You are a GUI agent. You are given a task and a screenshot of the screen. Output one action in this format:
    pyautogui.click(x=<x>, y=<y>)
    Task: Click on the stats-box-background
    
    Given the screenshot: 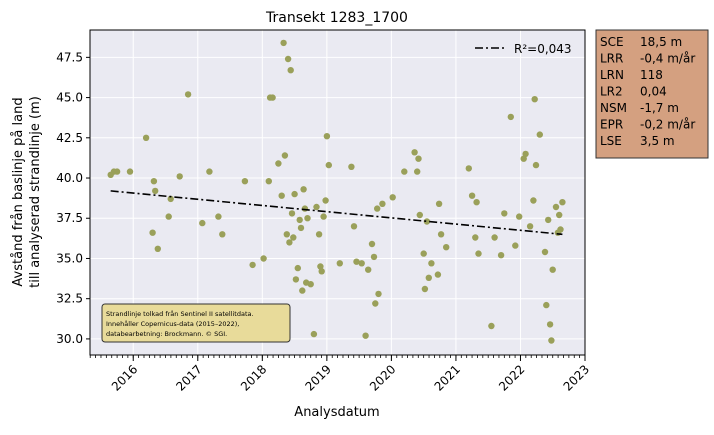 What is the action you would take?
    pyautogui.click(x=652, y=94)
    